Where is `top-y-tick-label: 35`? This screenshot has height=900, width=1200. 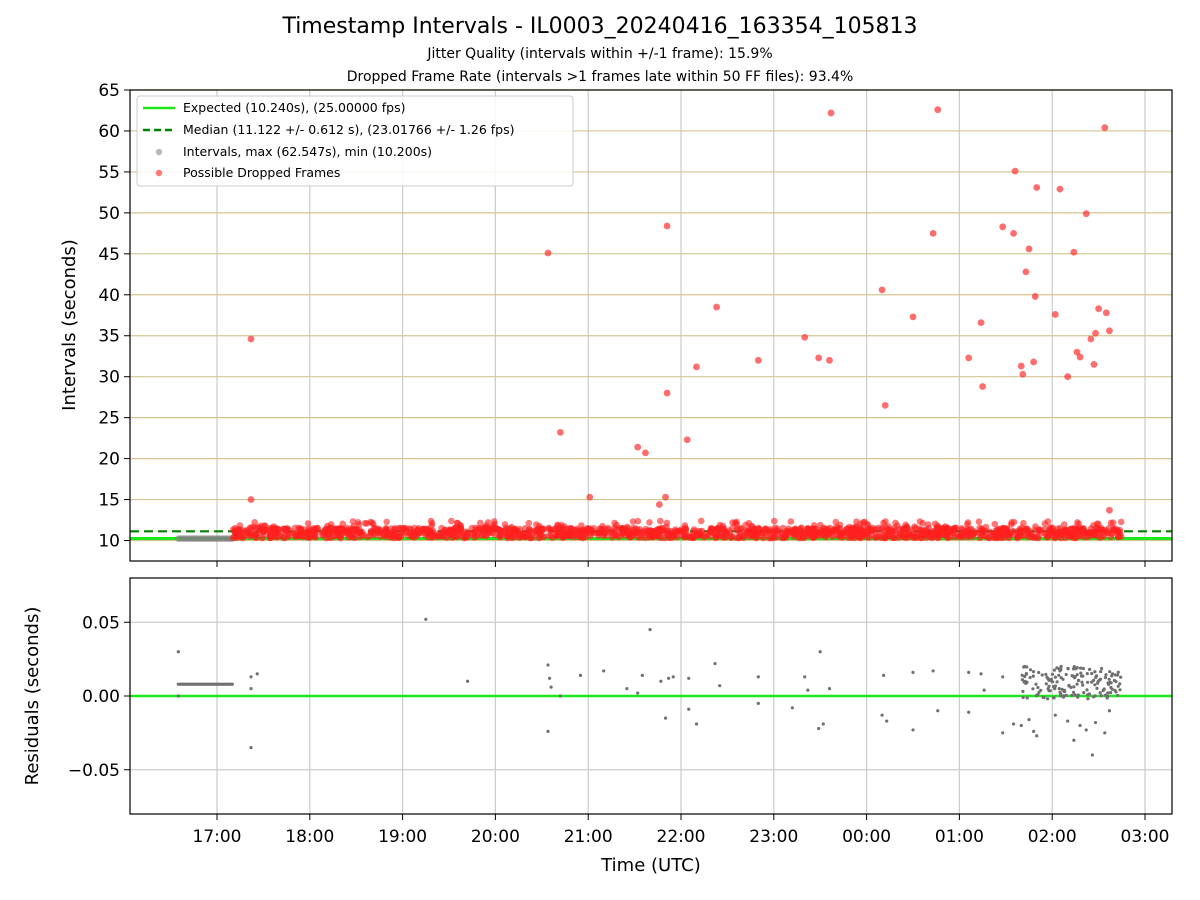
top-y-tick-label: 35 is located at coordinates (109, 337).